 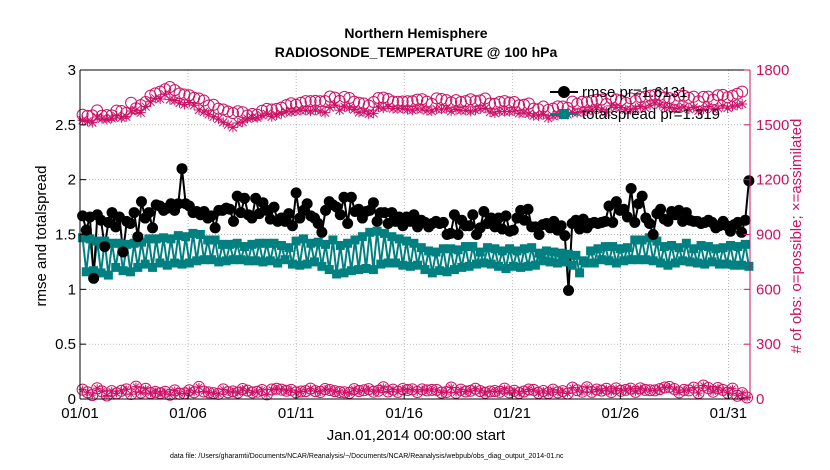 What do you see at coordinates (470, 99) in the screenshot?
I see `obs-possible-point` at bounding box center [470, 99].